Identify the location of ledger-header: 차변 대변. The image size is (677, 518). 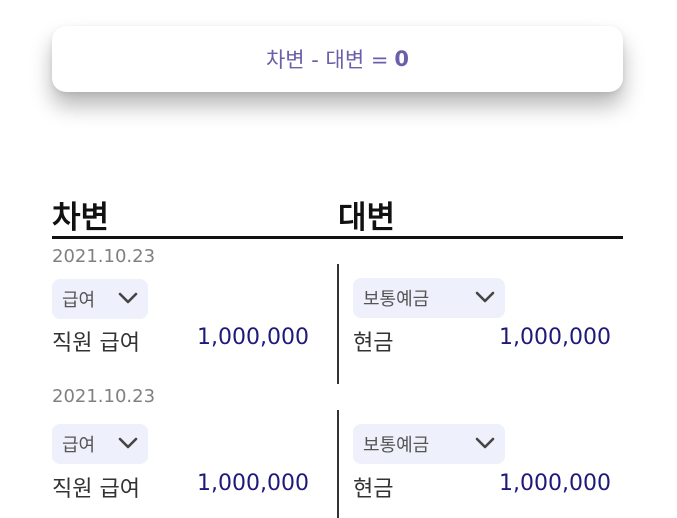
(337, 213).